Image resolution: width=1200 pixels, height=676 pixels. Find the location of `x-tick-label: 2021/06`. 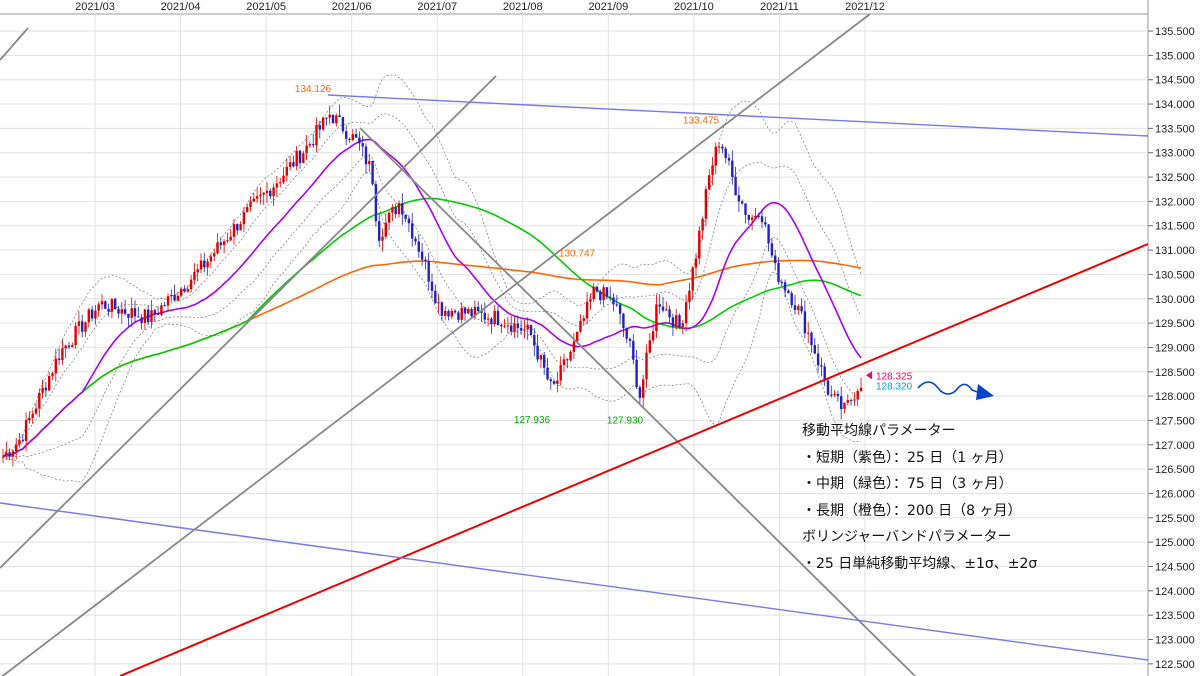

x-tick-label: 2021/06 is located at coordinates (352, 7).